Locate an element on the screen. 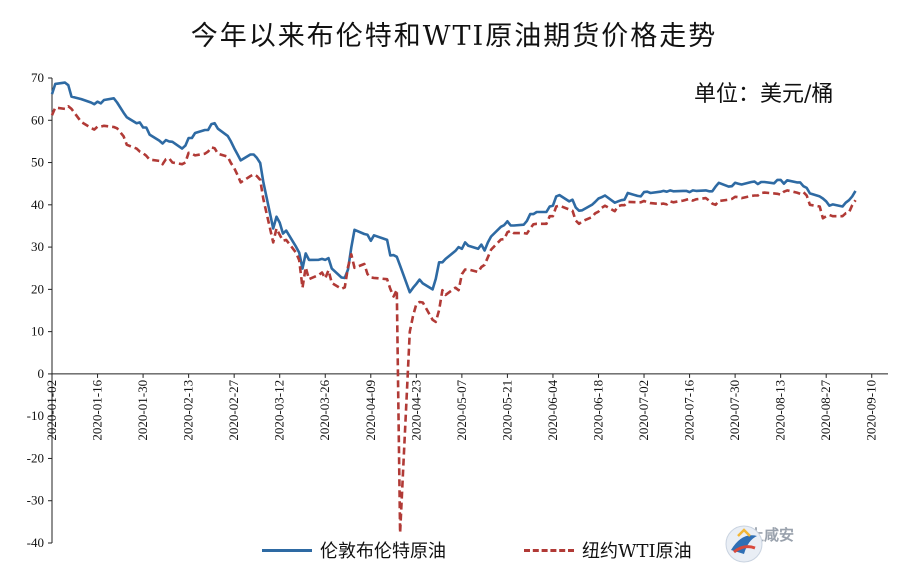  x-tick-label: 2020-03-26 is located at coordinates (324, 409).